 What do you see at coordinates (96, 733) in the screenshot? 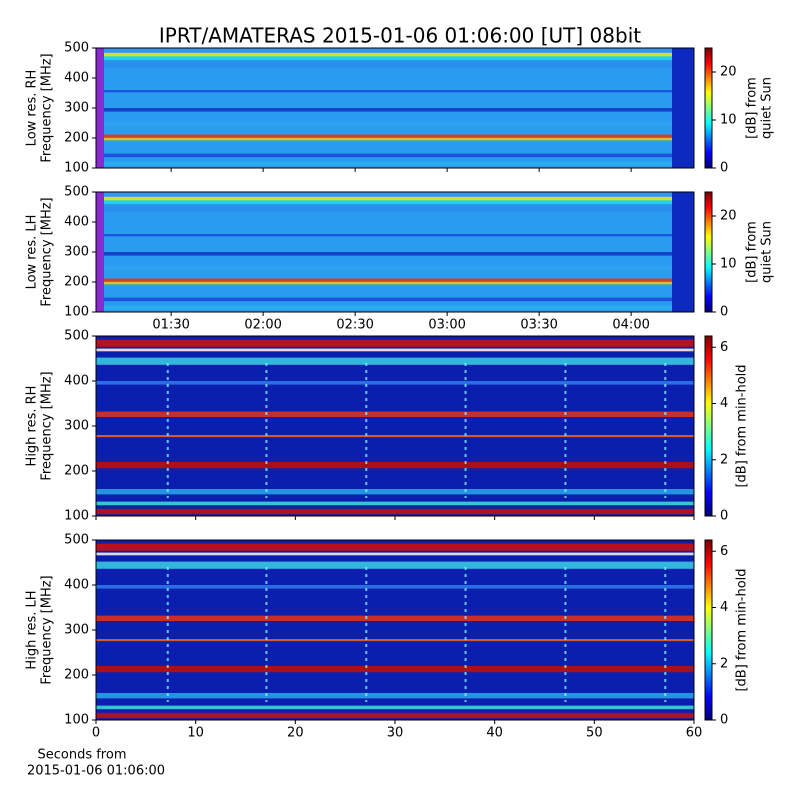
I see `x-tick-label: 0` at bounding box center [96, 733].